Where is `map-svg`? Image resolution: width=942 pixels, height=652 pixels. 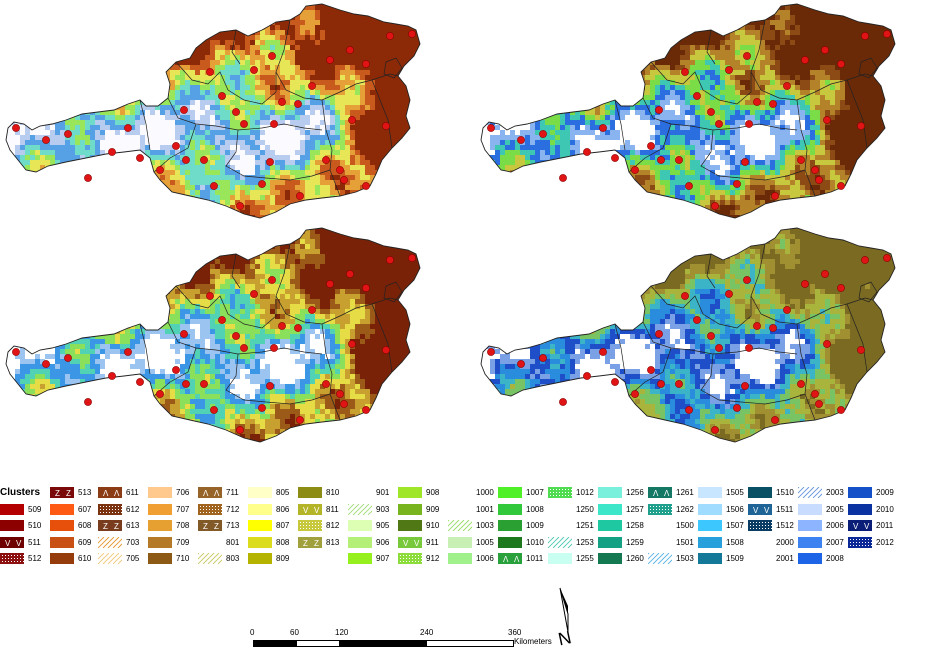 map-svg is located at coordinates (213, 111).